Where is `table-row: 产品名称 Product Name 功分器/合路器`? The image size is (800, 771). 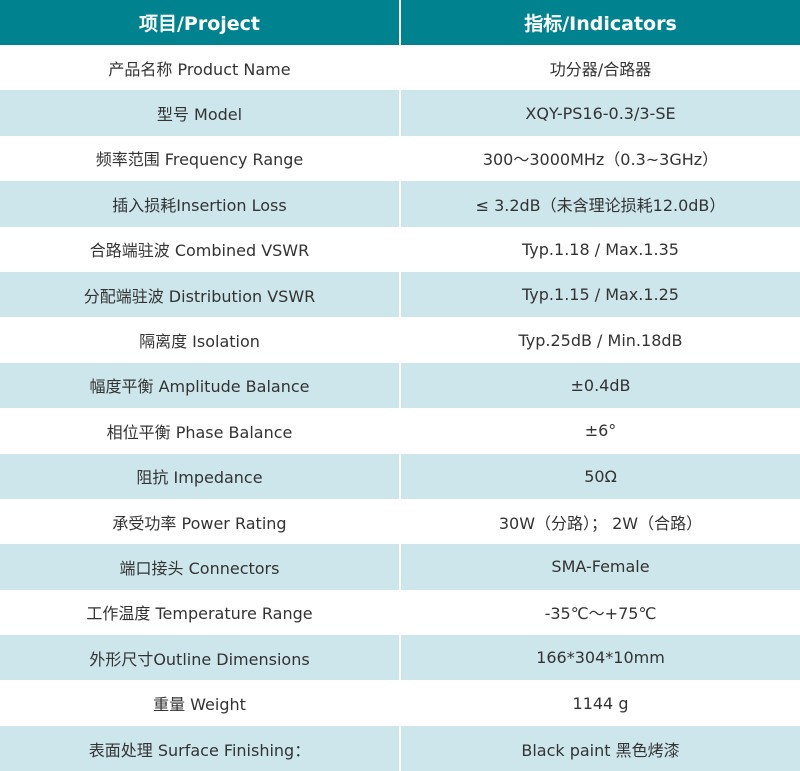
table-row: 产品名称 Product Name 功分器/合路器 is located at coordinates (400, 68).